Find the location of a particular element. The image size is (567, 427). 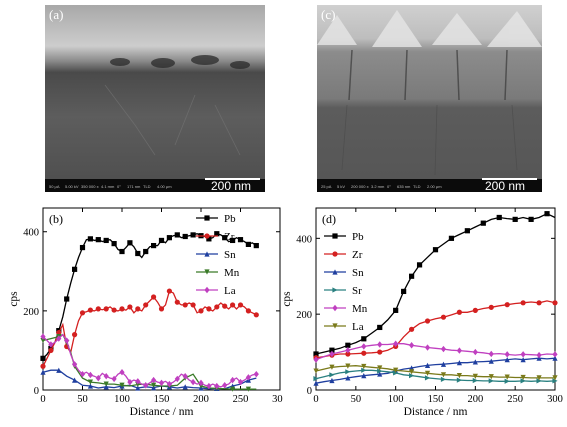

panel-label-c: (c) is located at coordinates (328, 14).